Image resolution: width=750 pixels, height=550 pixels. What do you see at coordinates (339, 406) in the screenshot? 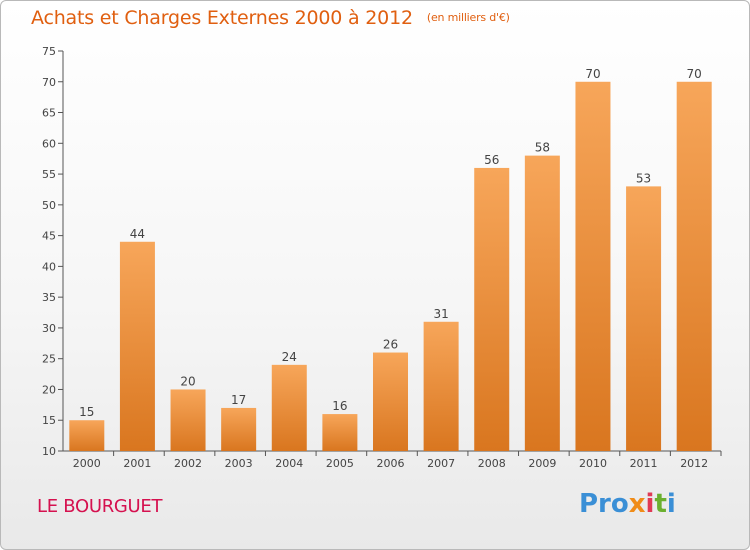
I see `data-label: 16` at bounding box center [339, 406].